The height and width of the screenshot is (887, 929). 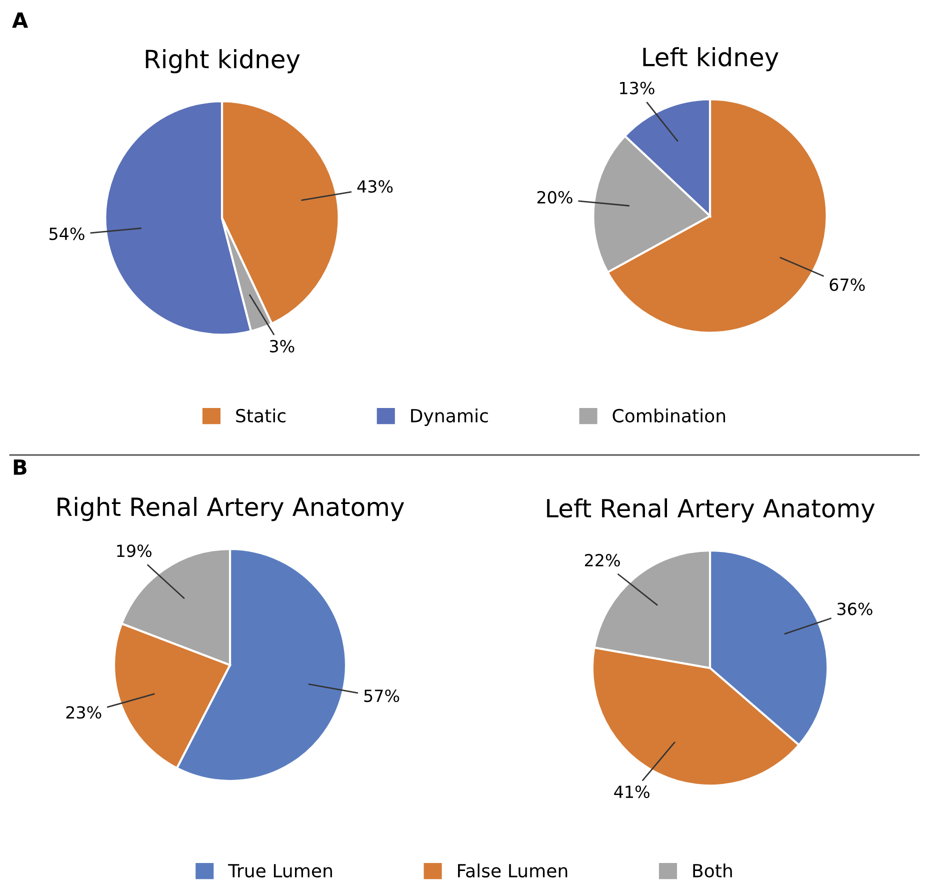 What do you see at coordinates (711, 510) in the screenshot?
I see `chart-title: Left Renal Artery Anatomy` at bounding box center [711, 510].